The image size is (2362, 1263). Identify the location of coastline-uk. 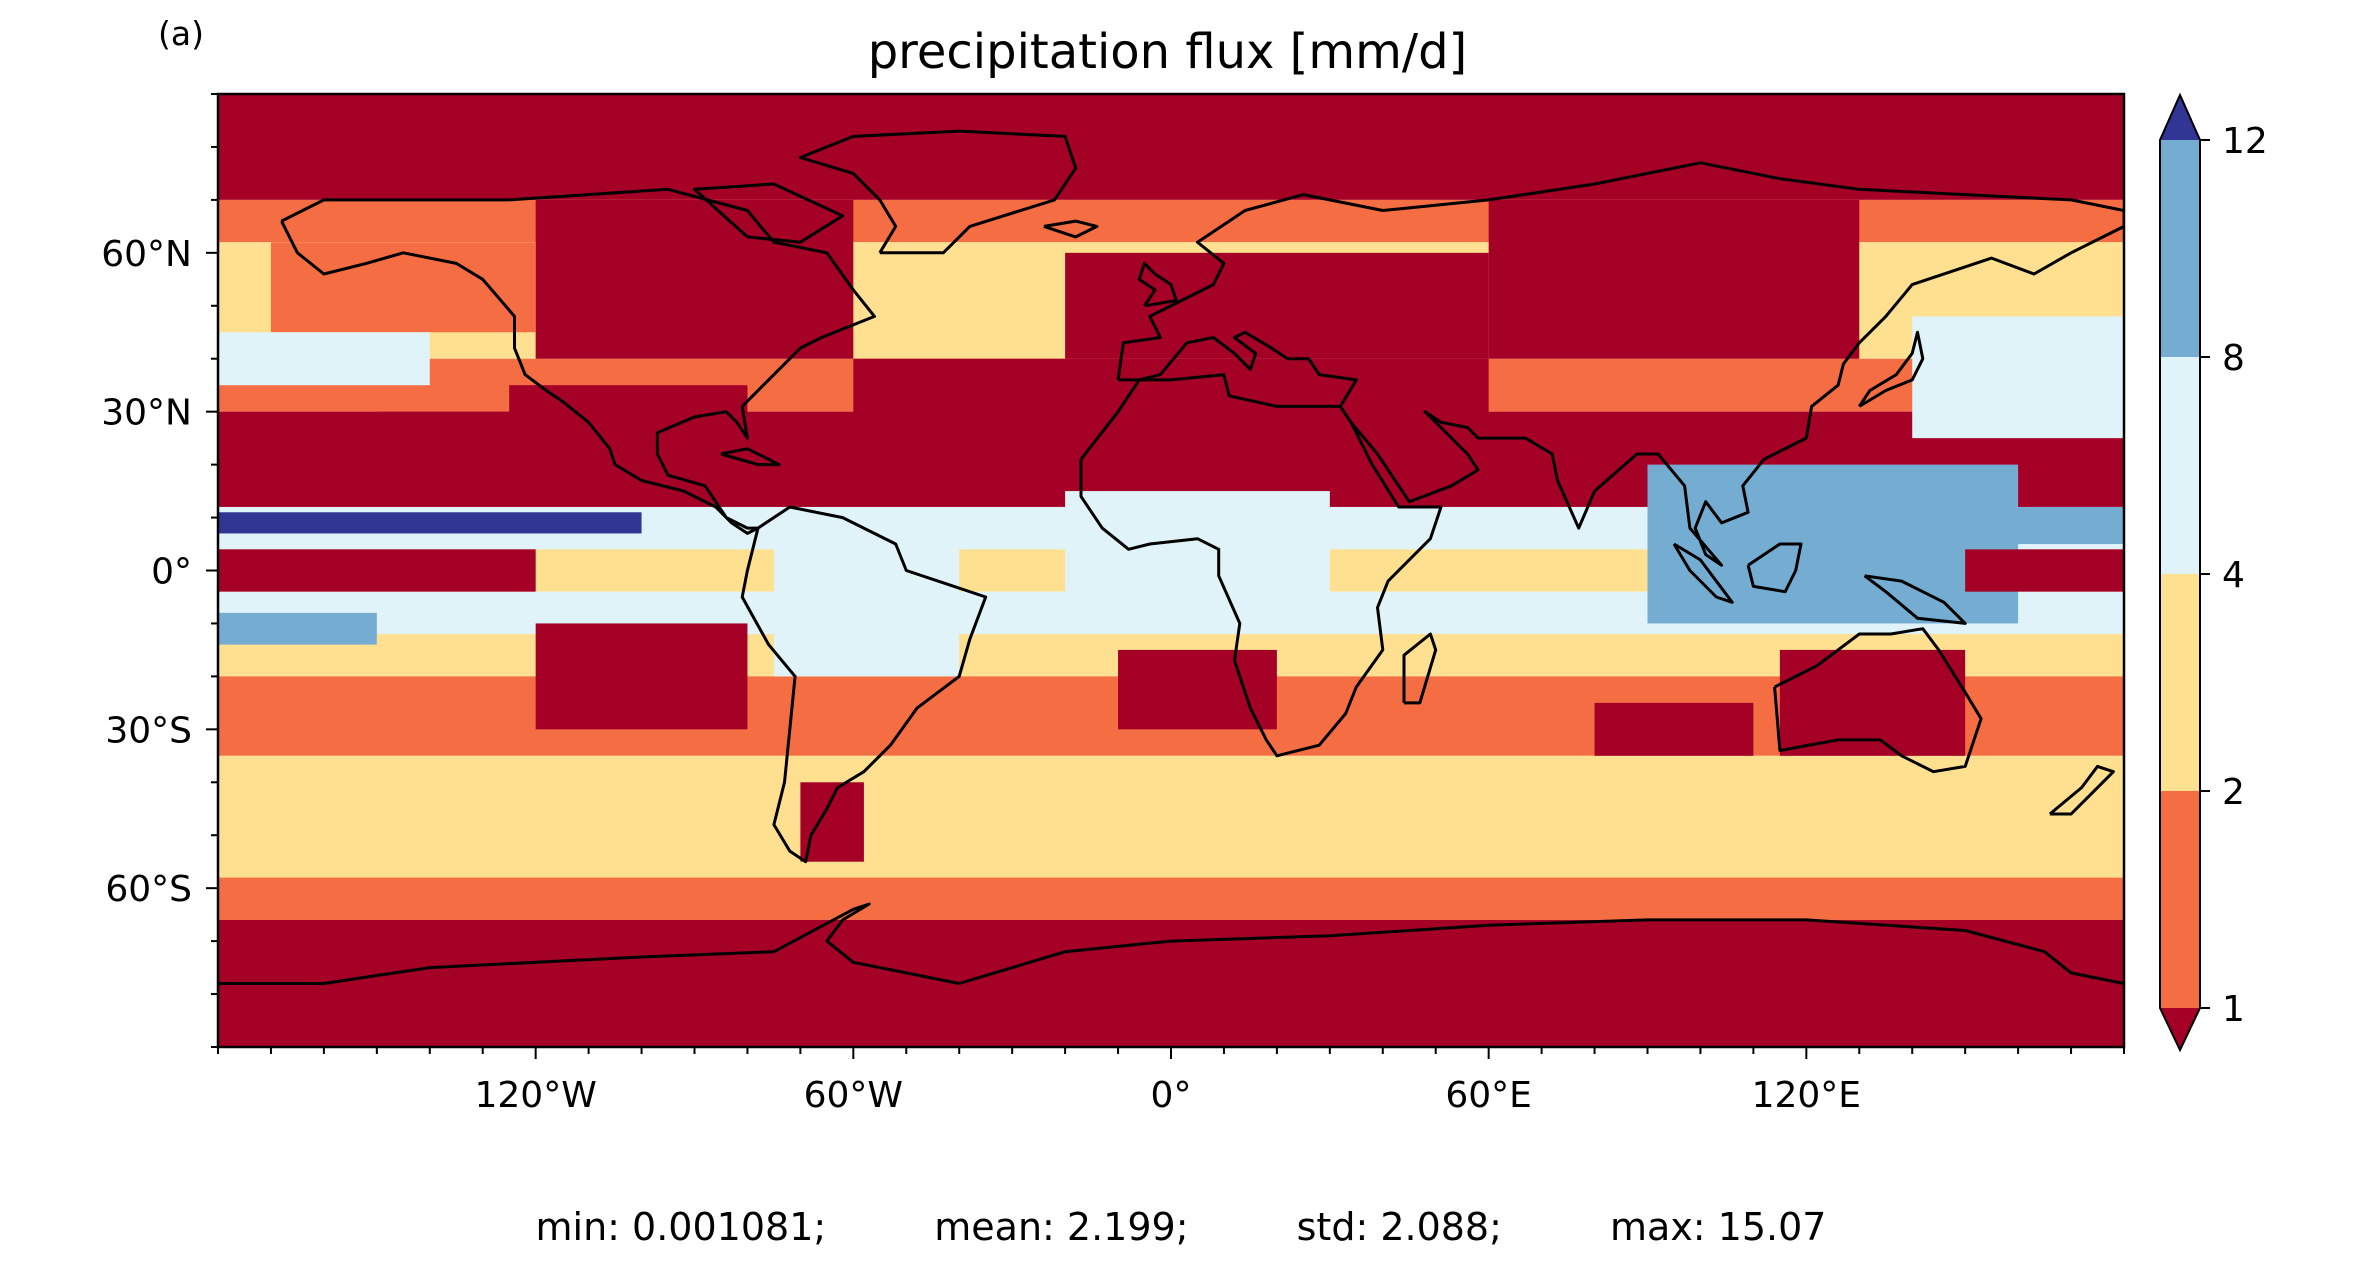
(1157, 284).